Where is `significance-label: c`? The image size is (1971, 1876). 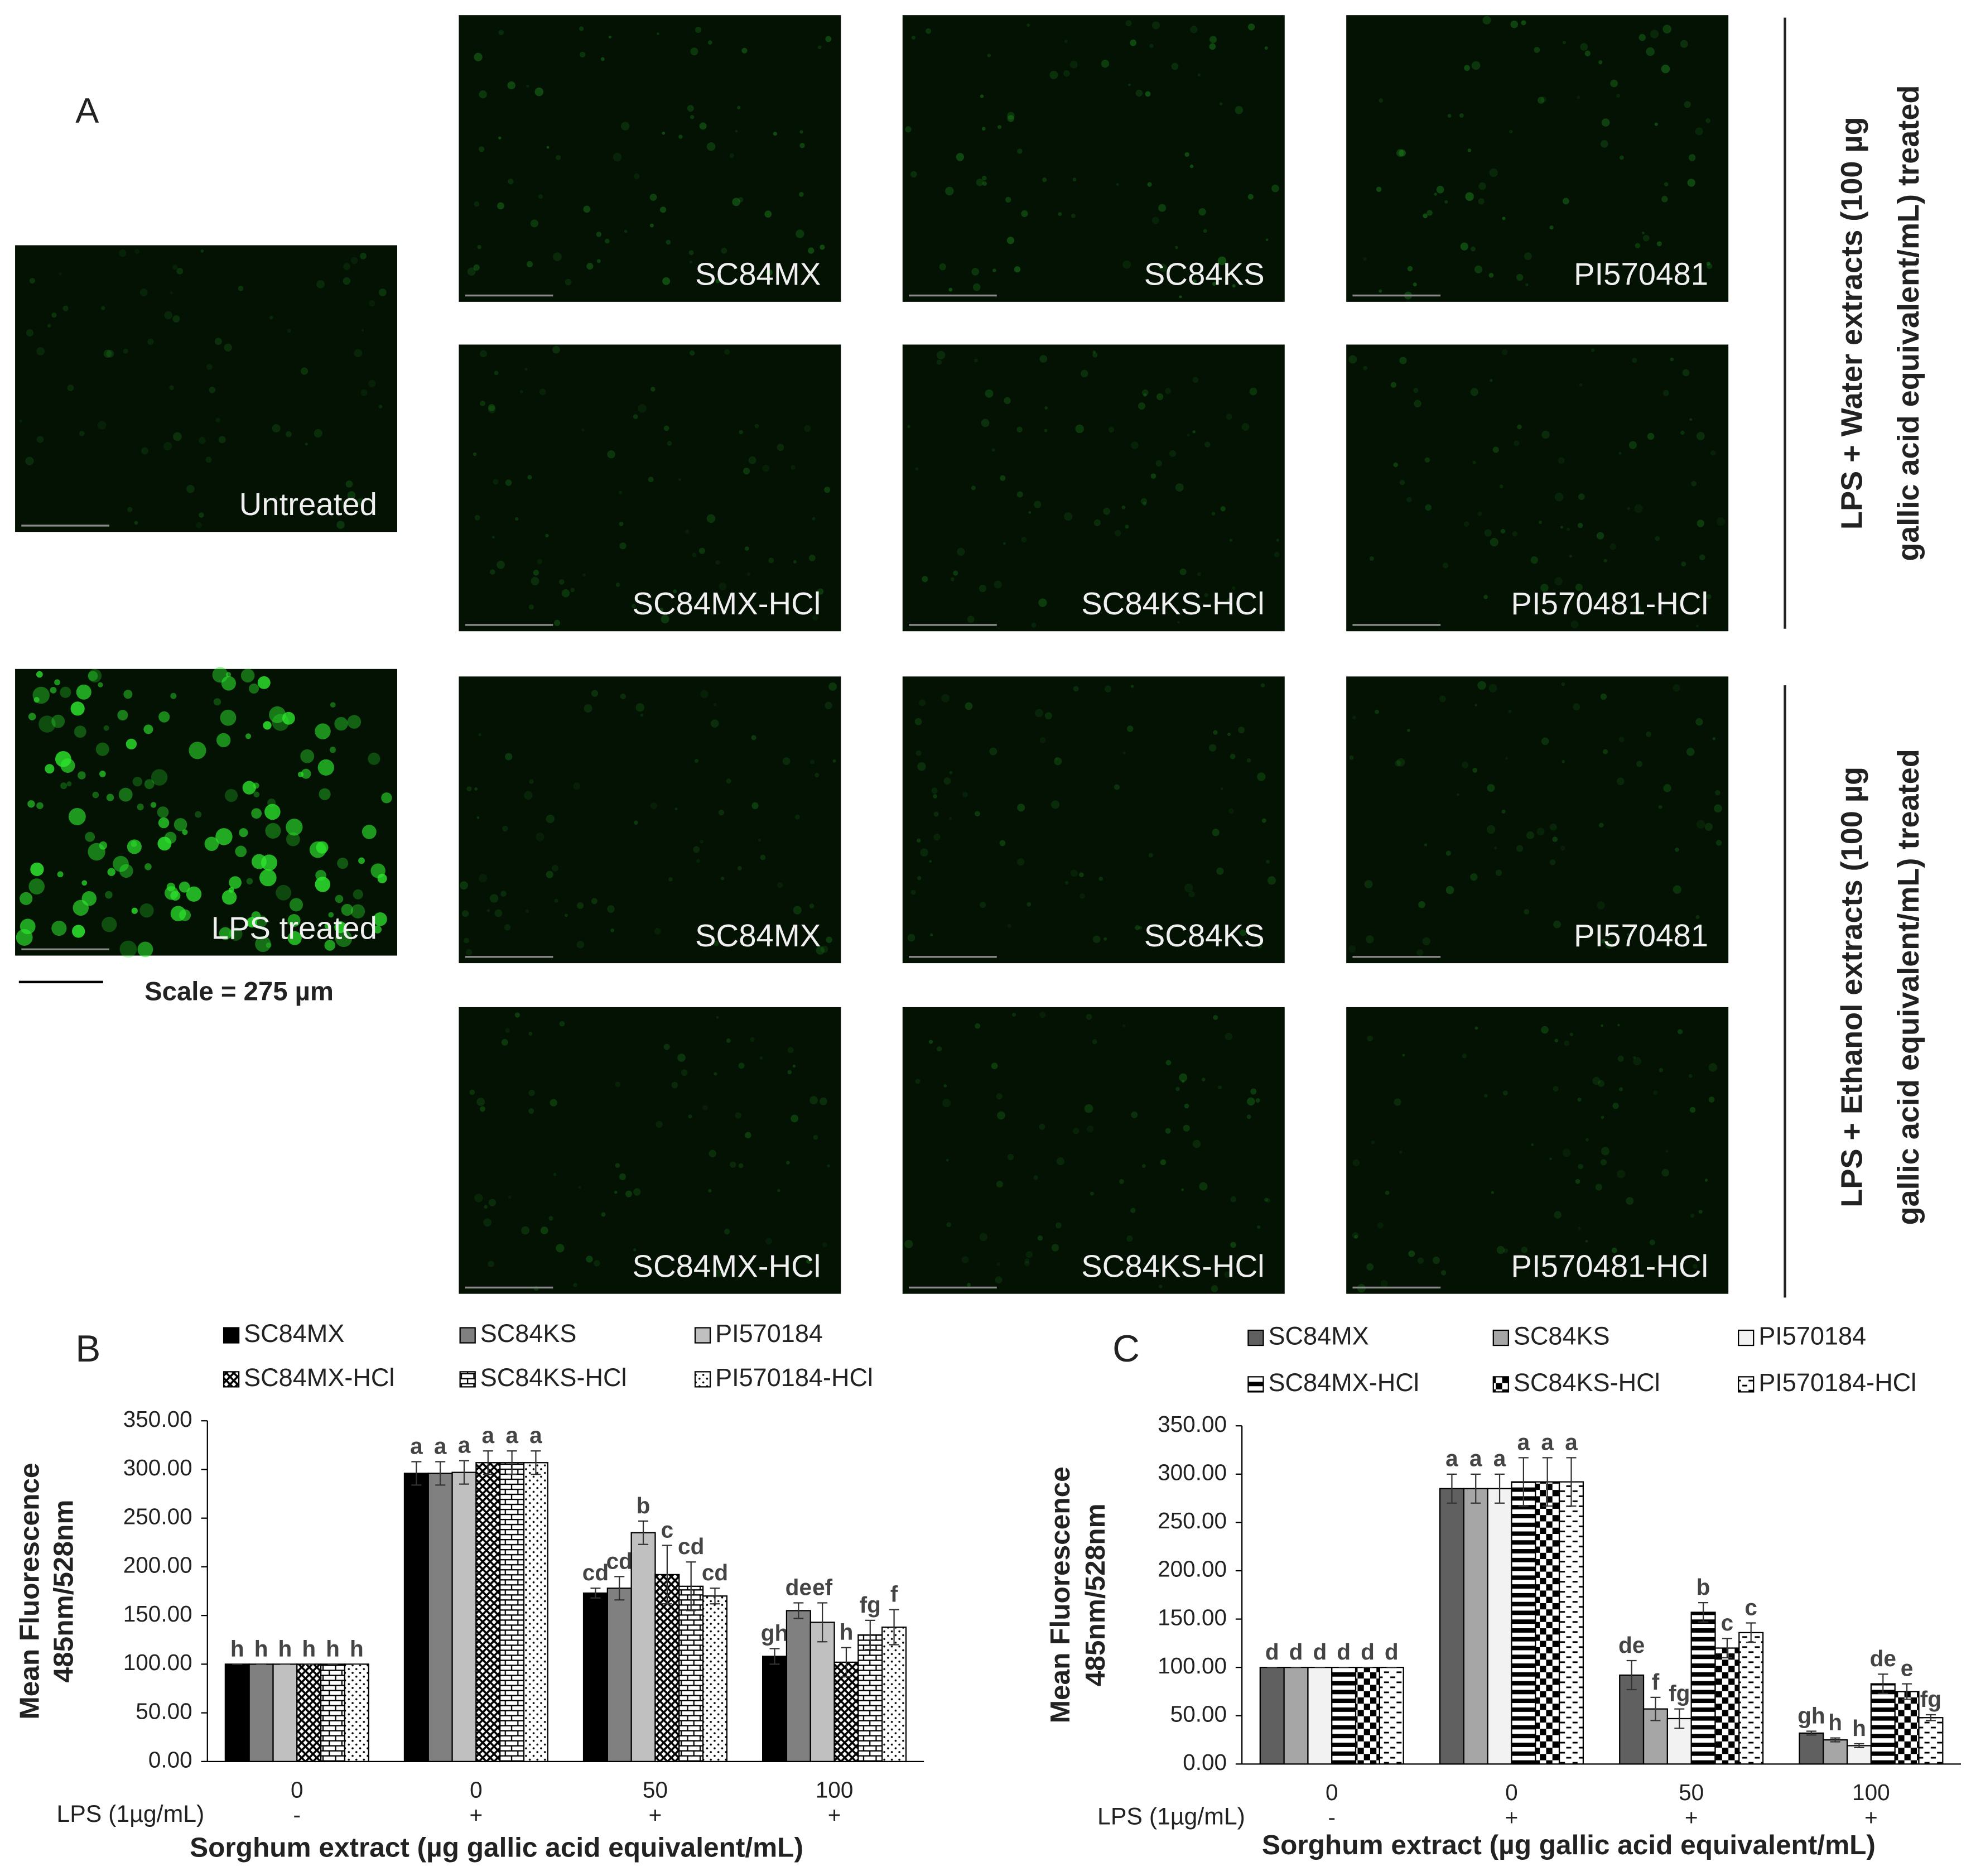
significance-label: c is located at coordinates (667, 1529).